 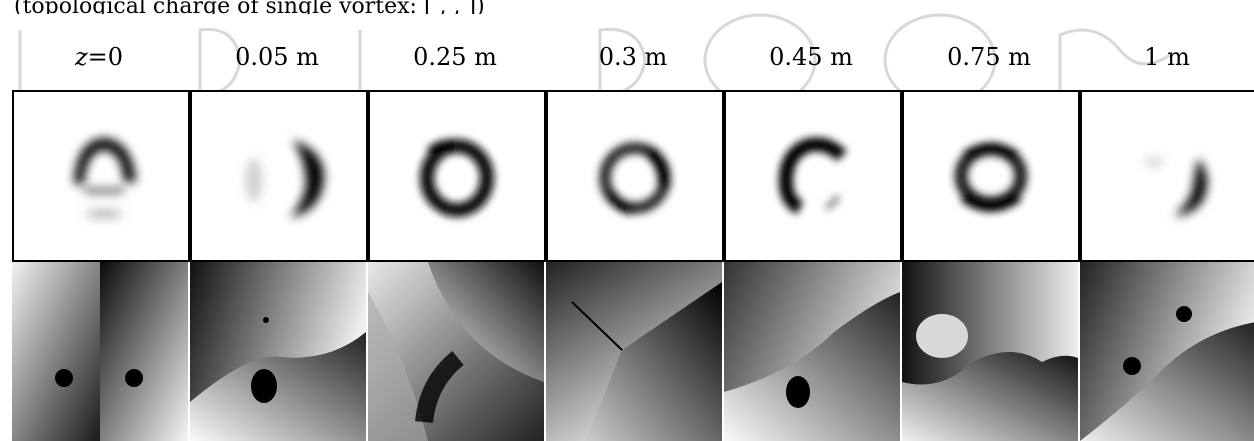 What do you see at coordinates (811, 57) in the screenshot?
I see `column-label-0-45m: 0.45 m` at bounding box center [811, 57].